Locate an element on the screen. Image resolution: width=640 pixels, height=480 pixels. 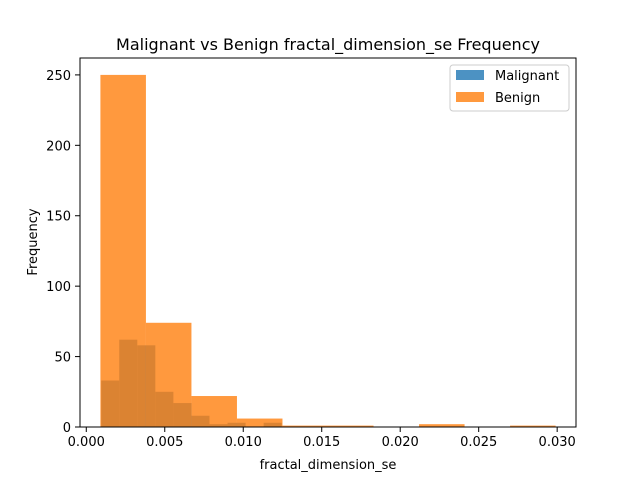
x-tick-label: 0.015 is located at coordinates (321, 442).